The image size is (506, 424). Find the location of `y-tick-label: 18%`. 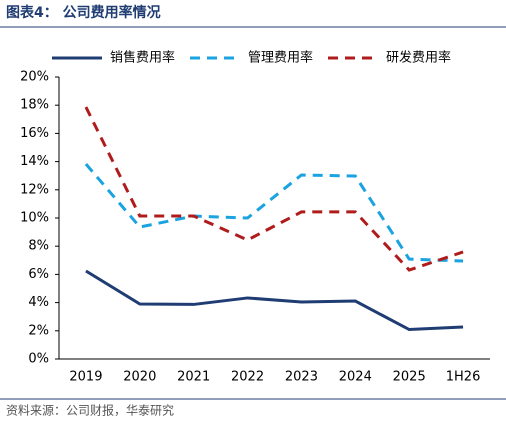

y-tick-label: 18% is located at coordinates (34, 105).